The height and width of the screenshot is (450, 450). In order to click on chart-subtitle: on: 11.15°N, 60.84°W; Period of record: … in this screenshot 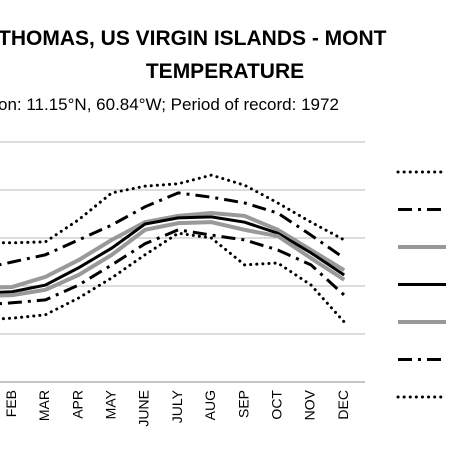, I will do `click(169, 104)`.